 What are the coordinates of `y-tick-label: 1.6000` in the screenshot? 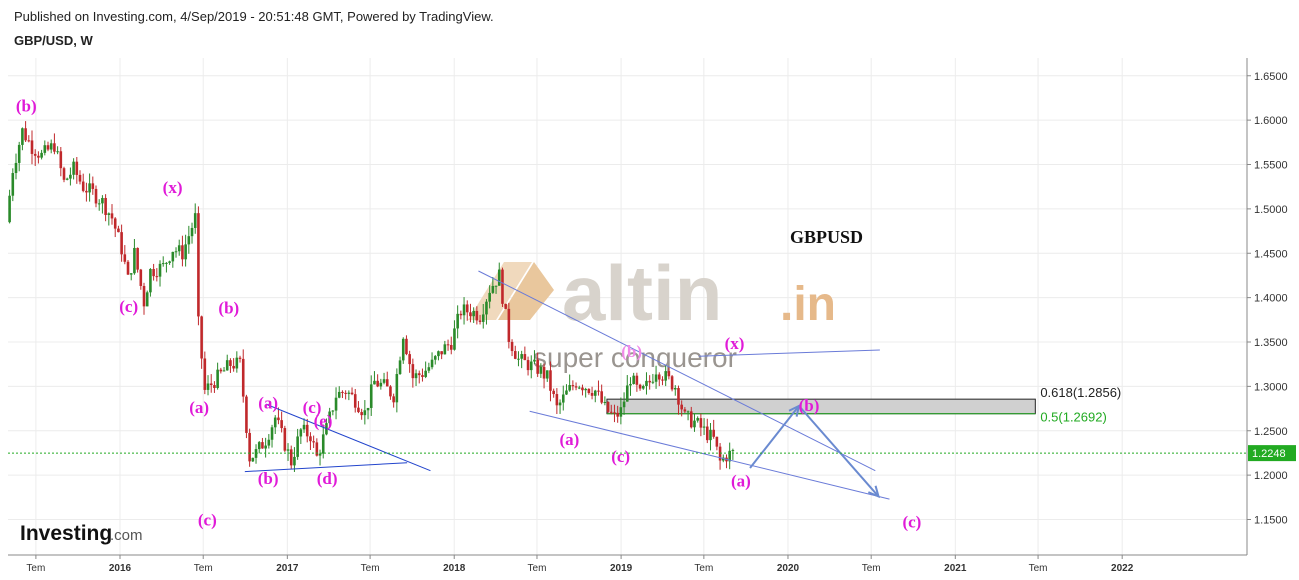 It's located at (1271, 121).